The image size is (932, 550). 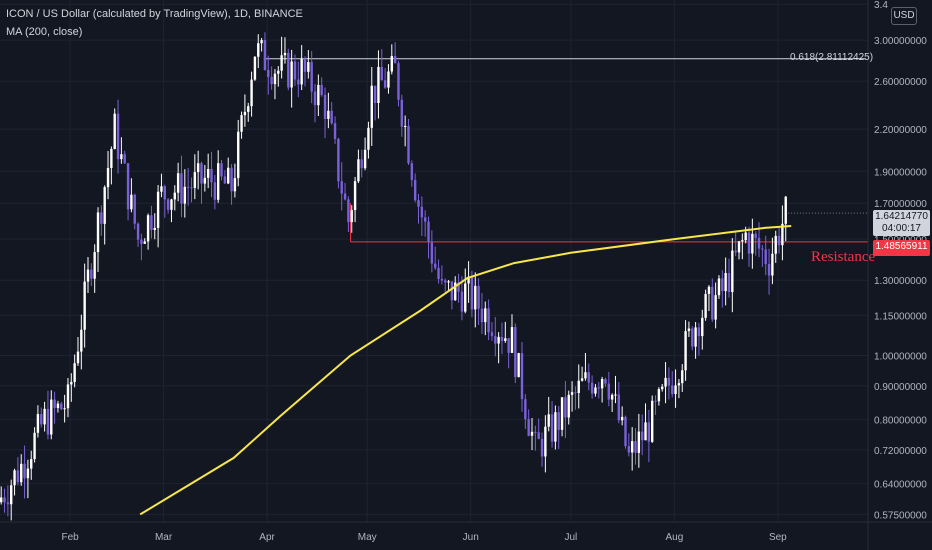 What do you see at coordinates (881, 5) in the screenshot?
I see `y-tick-label: 3.4` at bounding box center [881, 5].